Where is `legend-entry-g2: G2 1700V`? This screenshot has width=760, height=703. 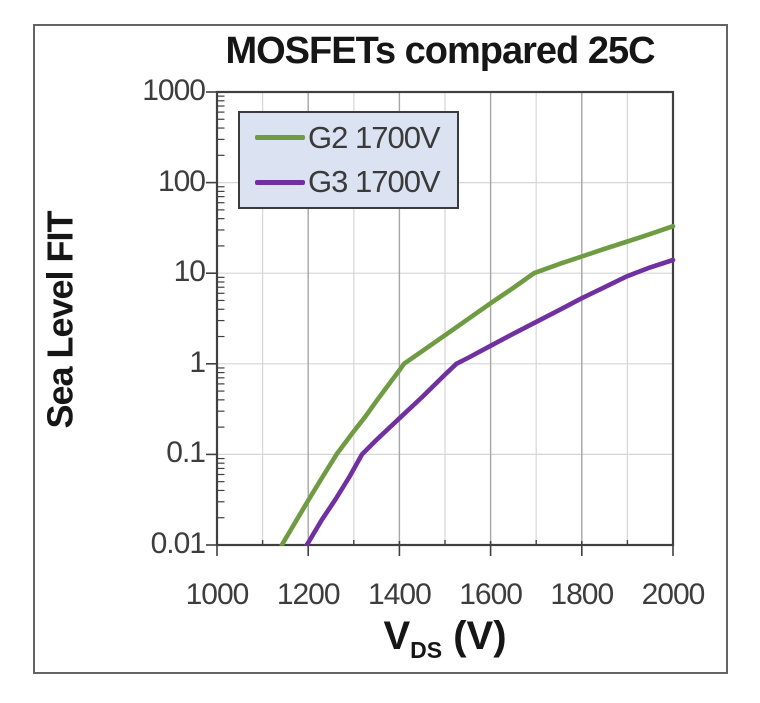
legend-entry-g2: G2 1700V is located at coordinates (348, 138).